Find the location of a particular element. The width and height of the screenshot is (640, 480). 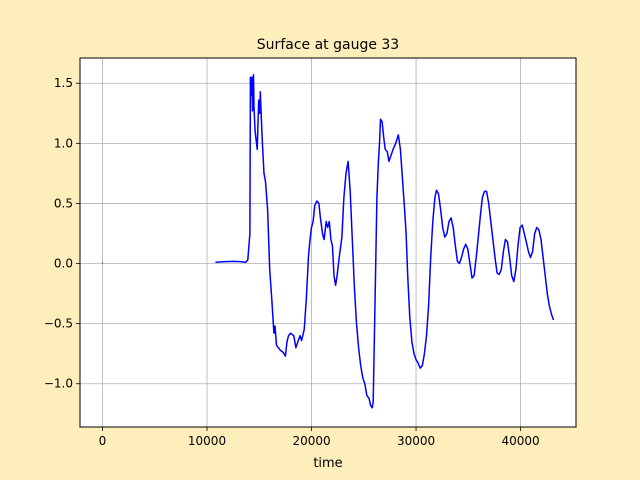

y-tick-label: 1.0 is located at coordinates (63, 143).